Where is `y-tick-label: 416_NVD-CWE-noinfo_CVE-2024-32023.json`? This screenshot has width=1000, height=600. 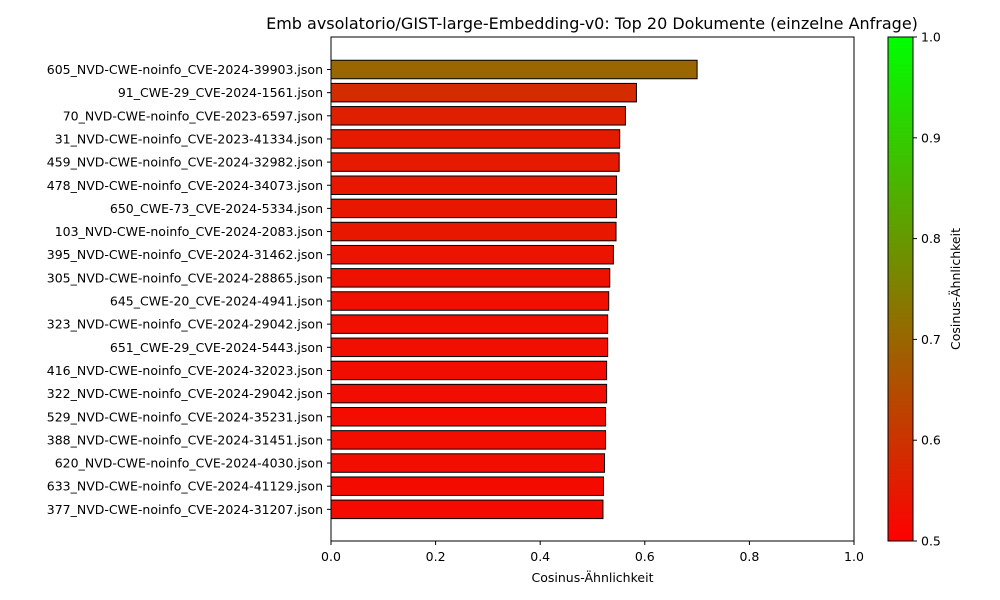 y-tick-label: 416_NVD-CWE-noinfo_CVE-2024-32023.json is located at coordinates (185, 370).